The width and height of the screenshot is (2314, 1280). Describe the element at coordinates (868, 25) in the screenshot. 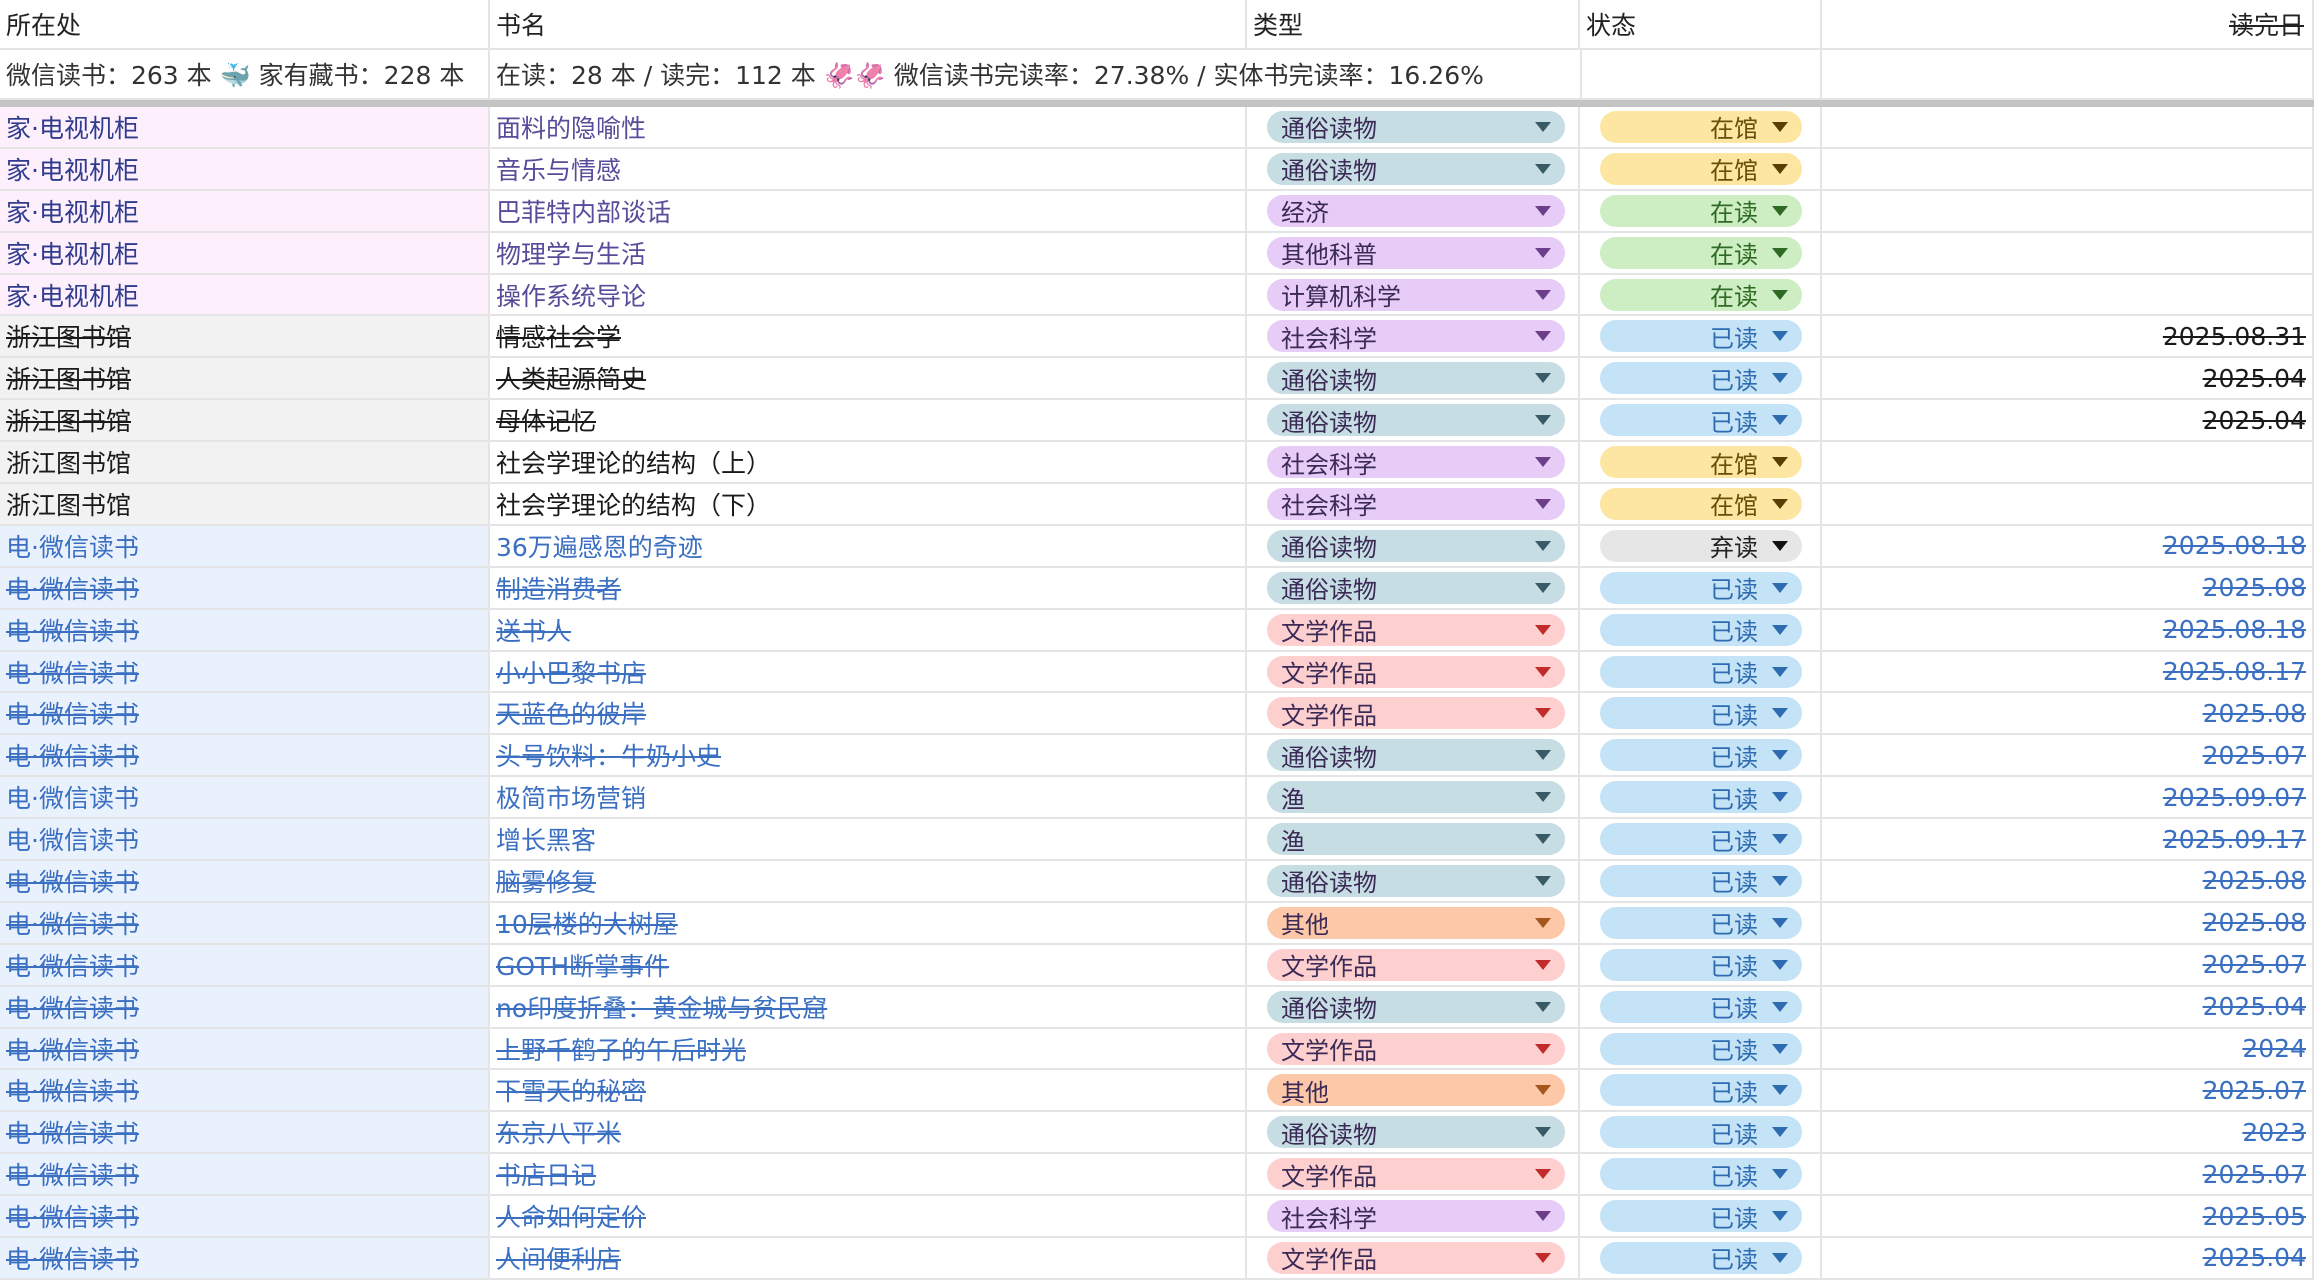

I see `column-header-title: 书名` at that location.